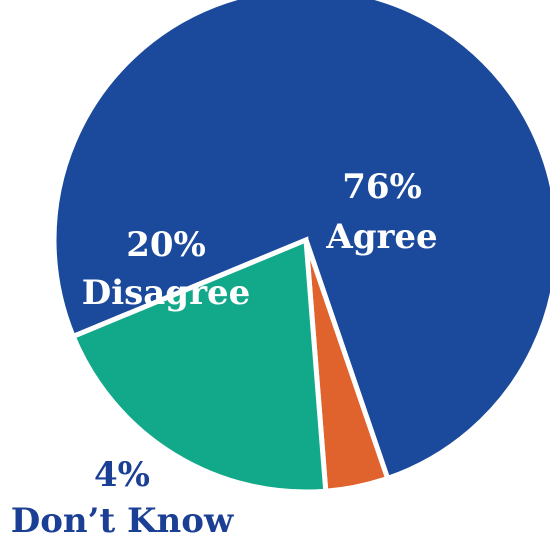  I want to click on agree-category-label: Agree, so click(381, 237).